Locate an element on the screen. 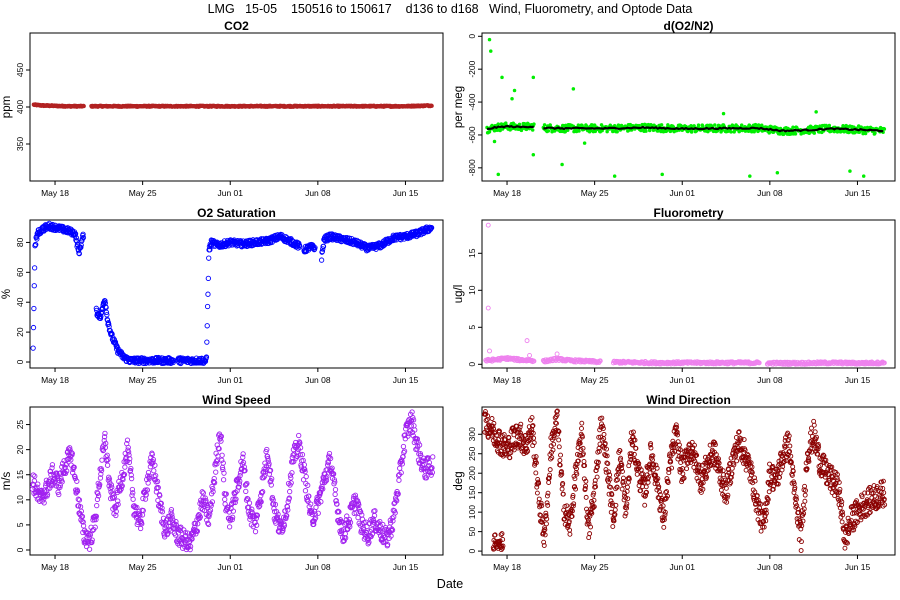 The image size is (900, 600). wdir-ytick-label: 100 is located at coordinates (472, 512).